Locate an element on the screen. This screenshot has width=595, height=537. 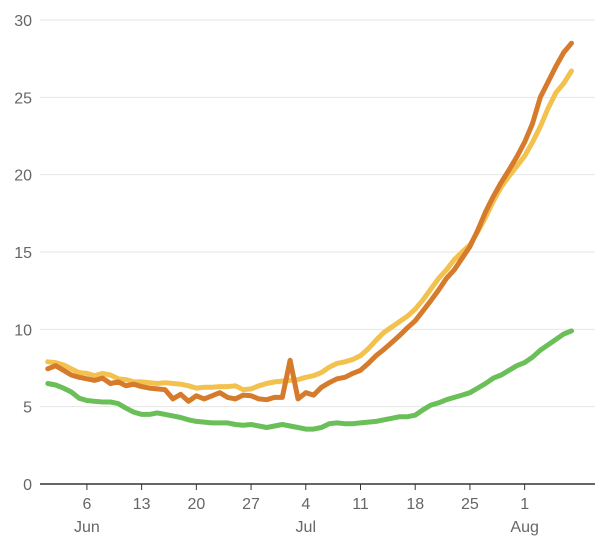
y-tick-label: 10 is located at coordinates (23, 330).